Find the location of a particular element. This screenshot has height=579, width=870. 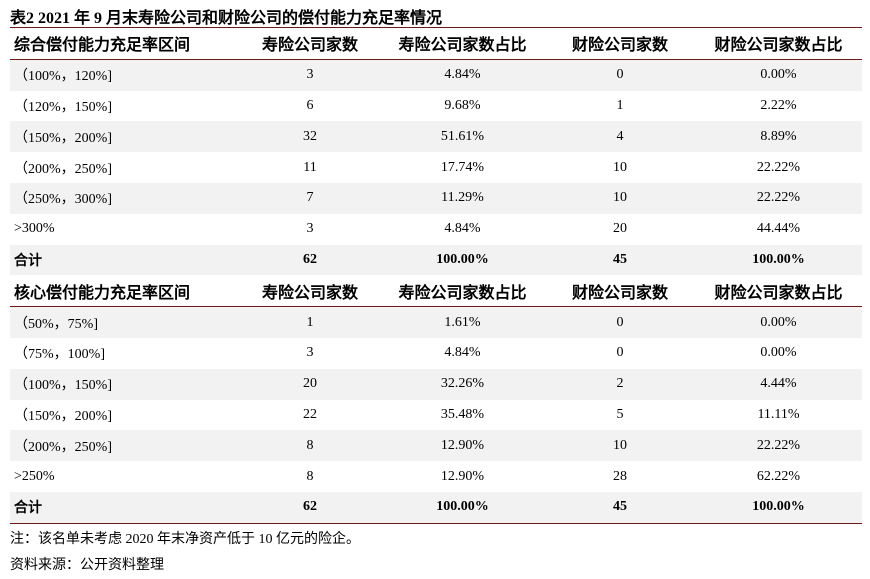

cell: >250% is located at coordinates (34, 476).